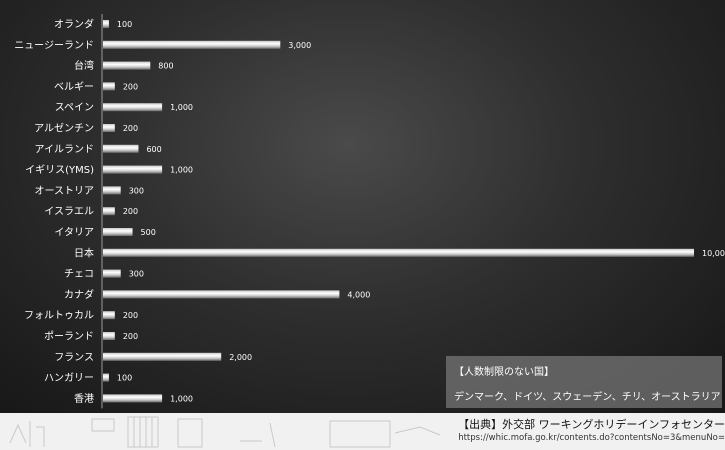  Describe the element at coordinates (74, 24) in the screenshot. I see `category-label: オランダ` at that location.